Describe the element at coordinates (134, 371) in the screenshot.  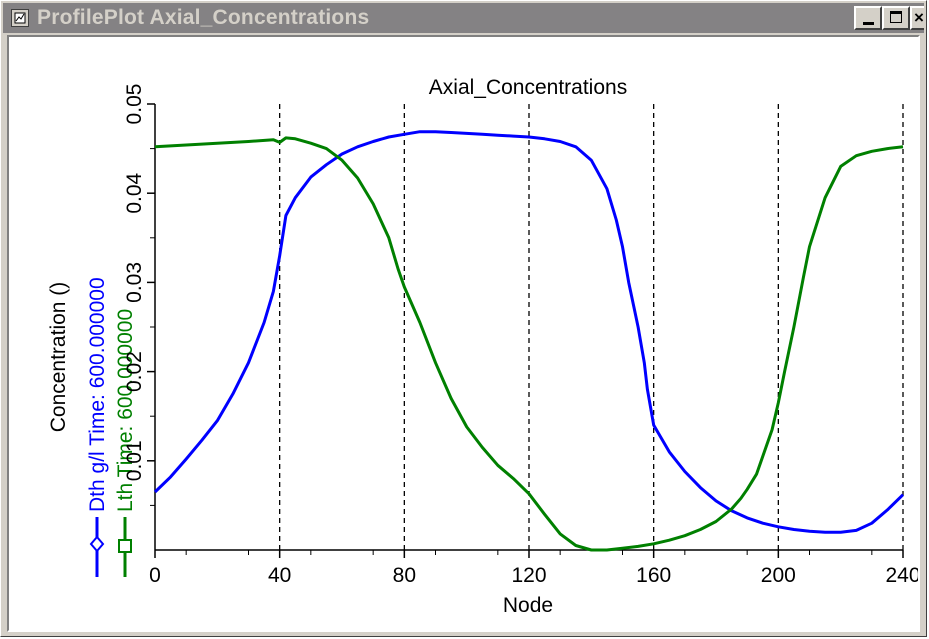
I see `y-tick-label-0.02: 0.02` at that location.